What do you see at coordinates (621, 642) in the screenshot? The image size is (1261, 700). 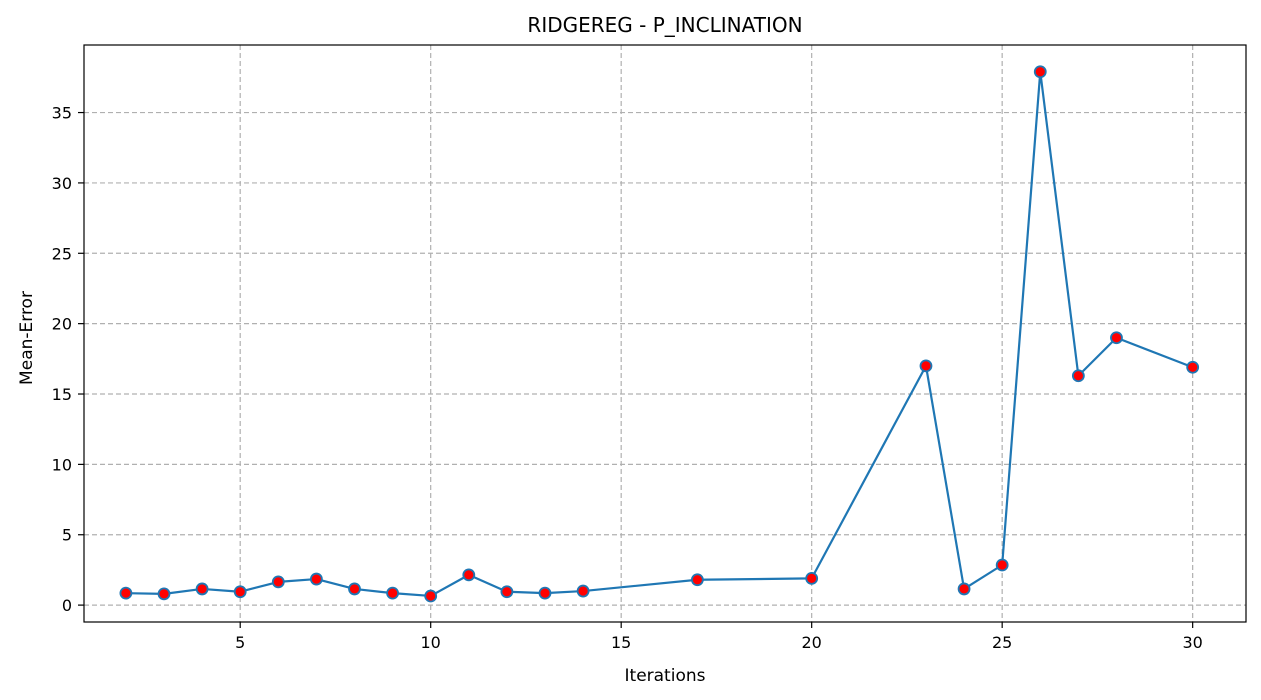 I see `x-tick-label: 15` at bounding box center [621, 642].